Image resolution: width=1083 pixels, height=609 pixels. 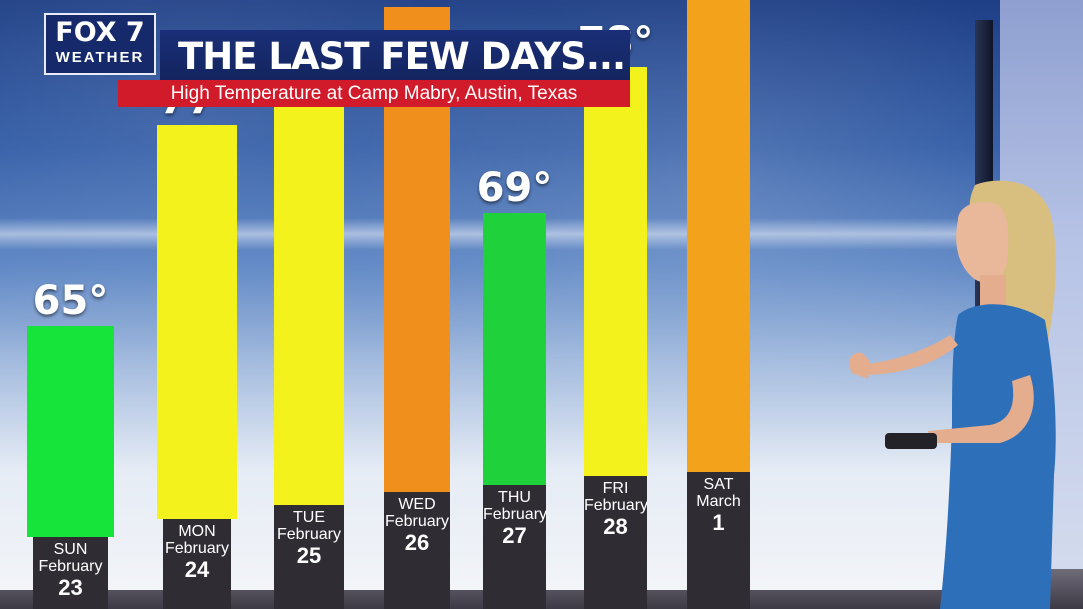 What do you see at coordinates (100, 57) in the screenshot?
I see `logo-line-2: WEATHER` at bounding box center [100, 57].